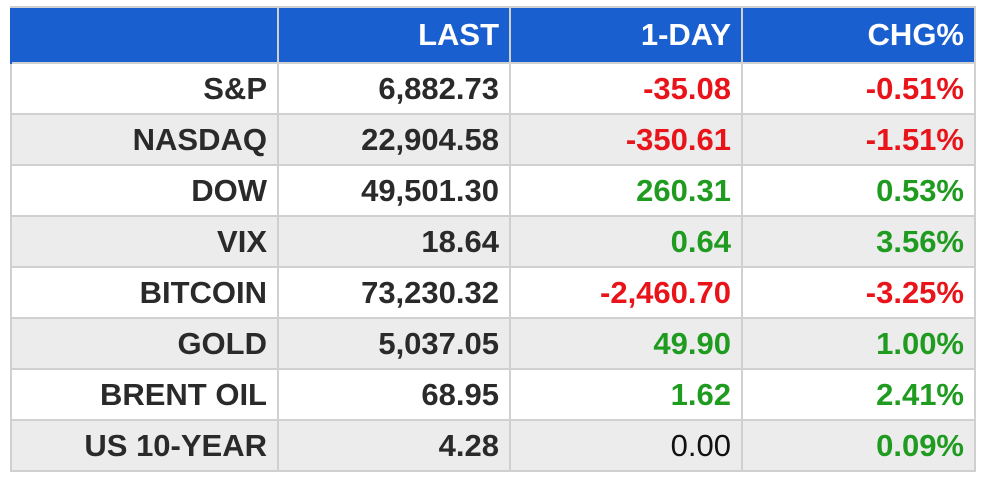 Image resolution: width=984 pixels, height=492 pixels. I want to click on row-1-day: -35.08, so click(626, 88).